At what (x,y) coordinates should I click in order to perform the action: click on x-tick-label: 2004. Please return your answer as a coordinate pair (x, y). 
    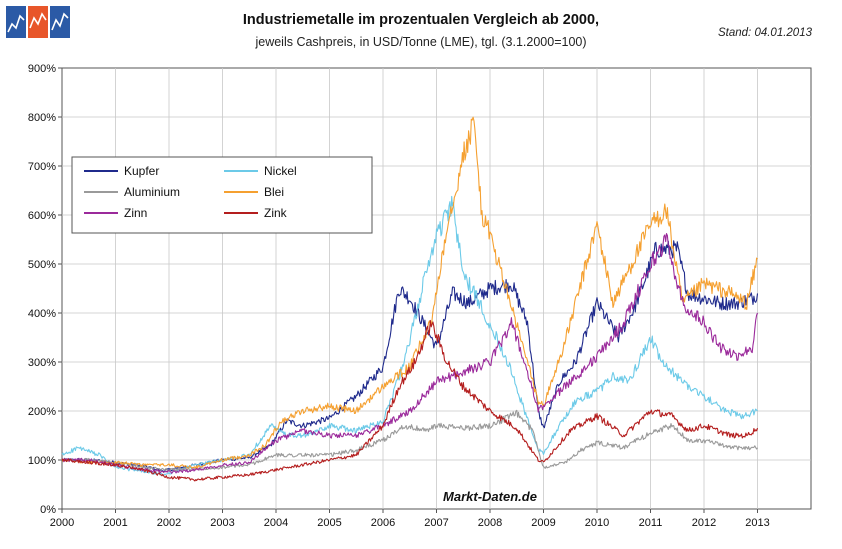
    Looking at the image, I should click on (276, 523).